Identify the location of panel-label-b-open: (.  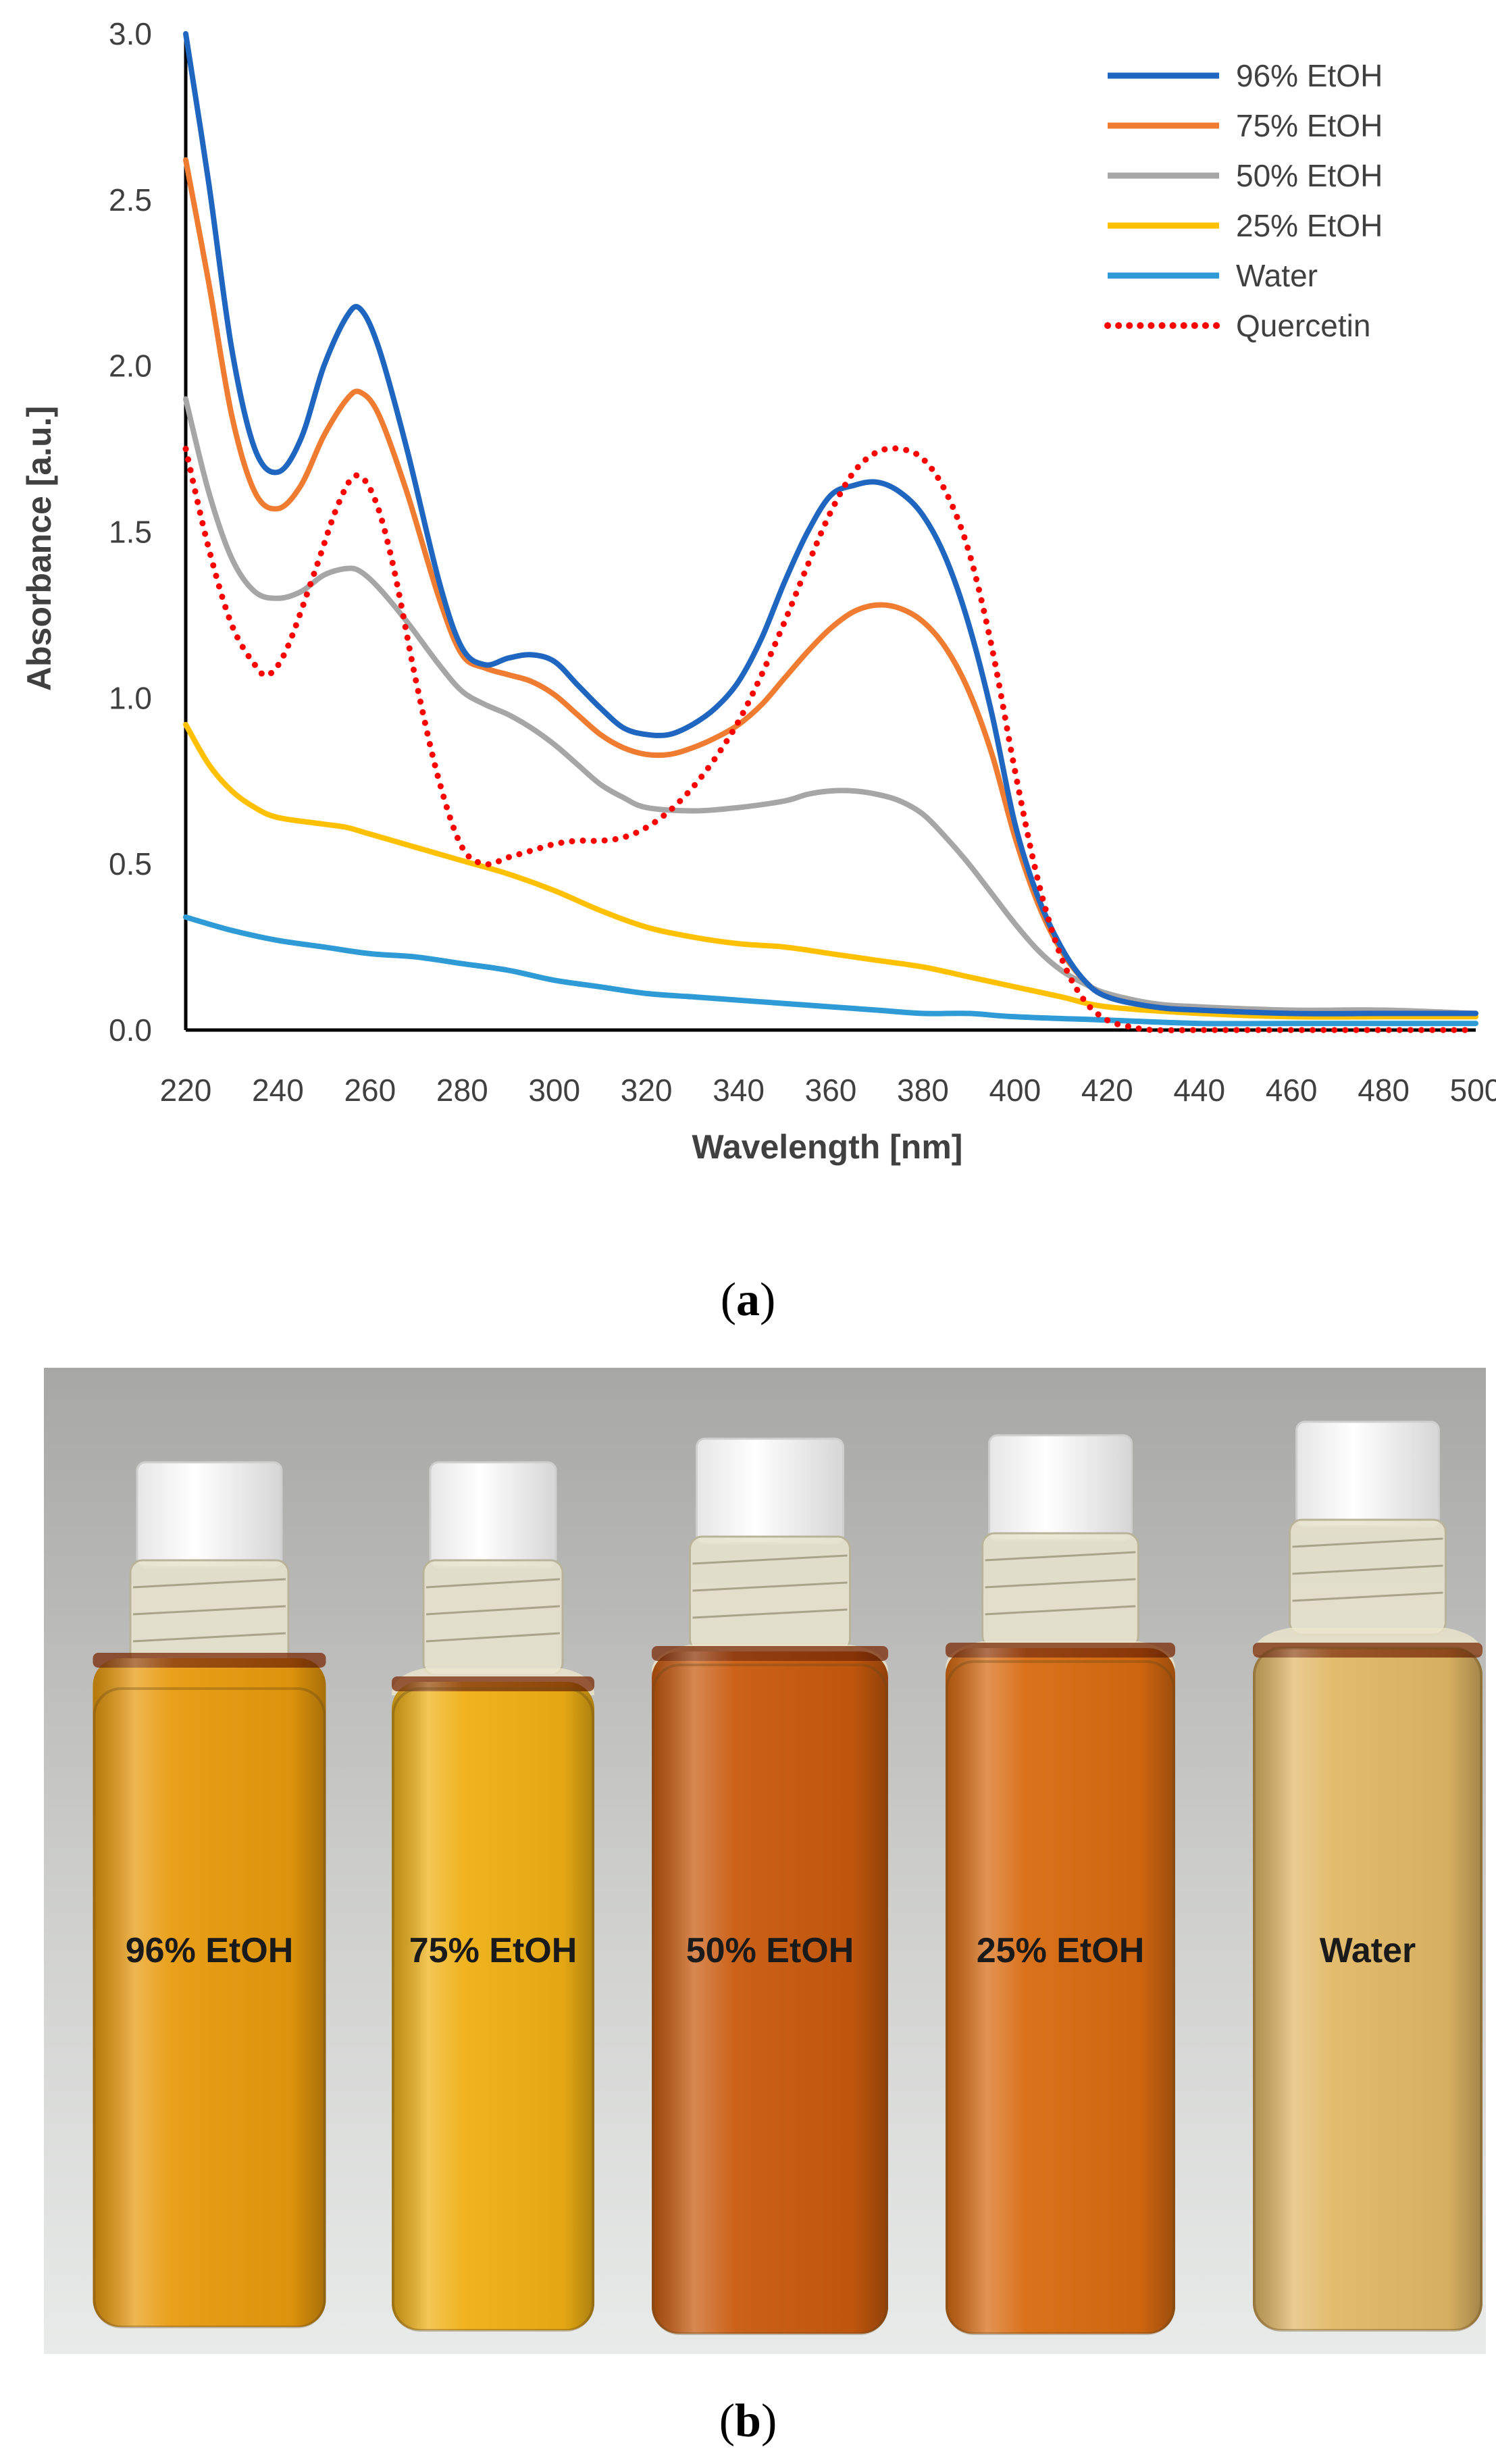
(728, 2421).